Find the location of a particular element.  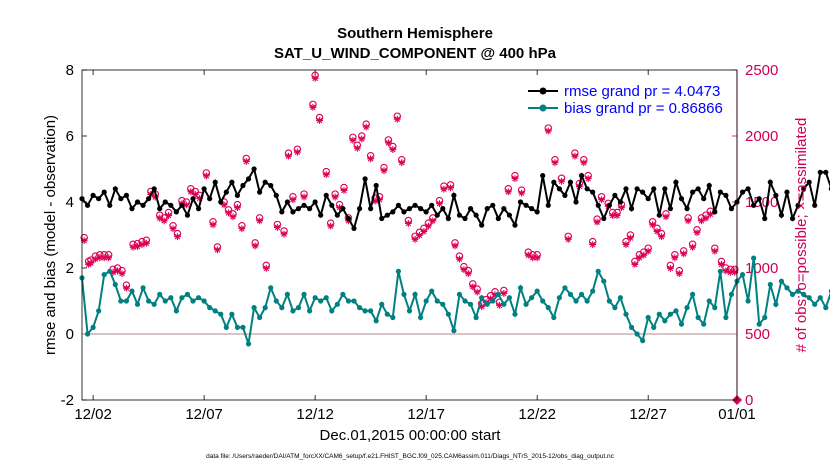

legend-bias-label: bias grand pr = 0.86866 is located at coordinates (643, 108).